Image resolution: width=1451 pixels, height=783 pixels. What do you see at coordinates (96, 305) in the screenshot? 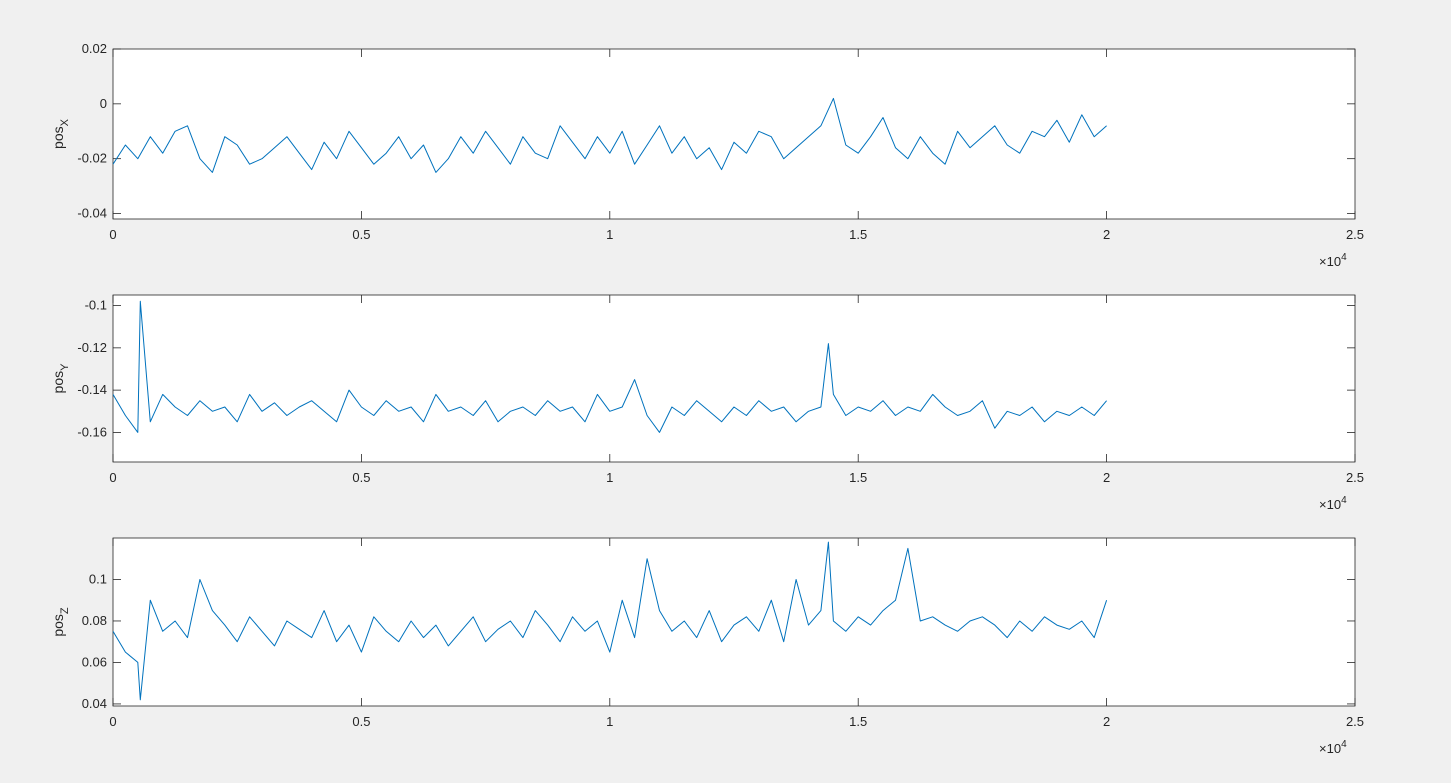
I see `y-tick-label: -0.1` at bounding box center [96, 305].